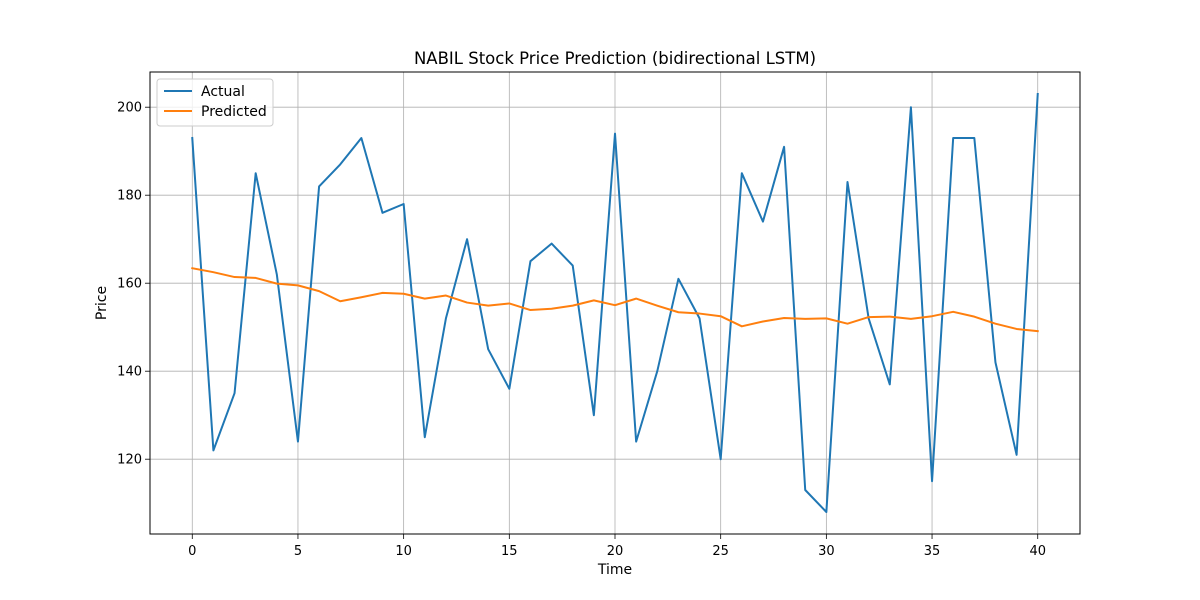 Image resolution: width=1200 pixels, height=600 pixels. I want to click on legend: Actual Predicted, so click(215, 102).